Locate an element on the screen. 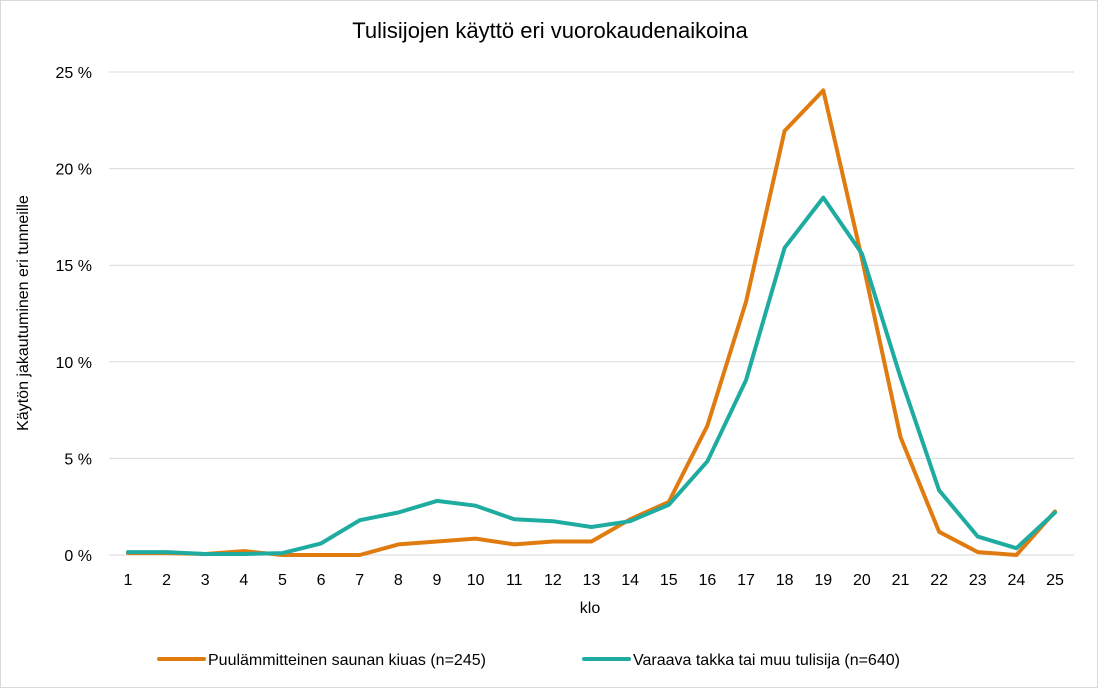 The image size is (1098, 689). x-tick-label: 10 is located at coordinates (476, 580).